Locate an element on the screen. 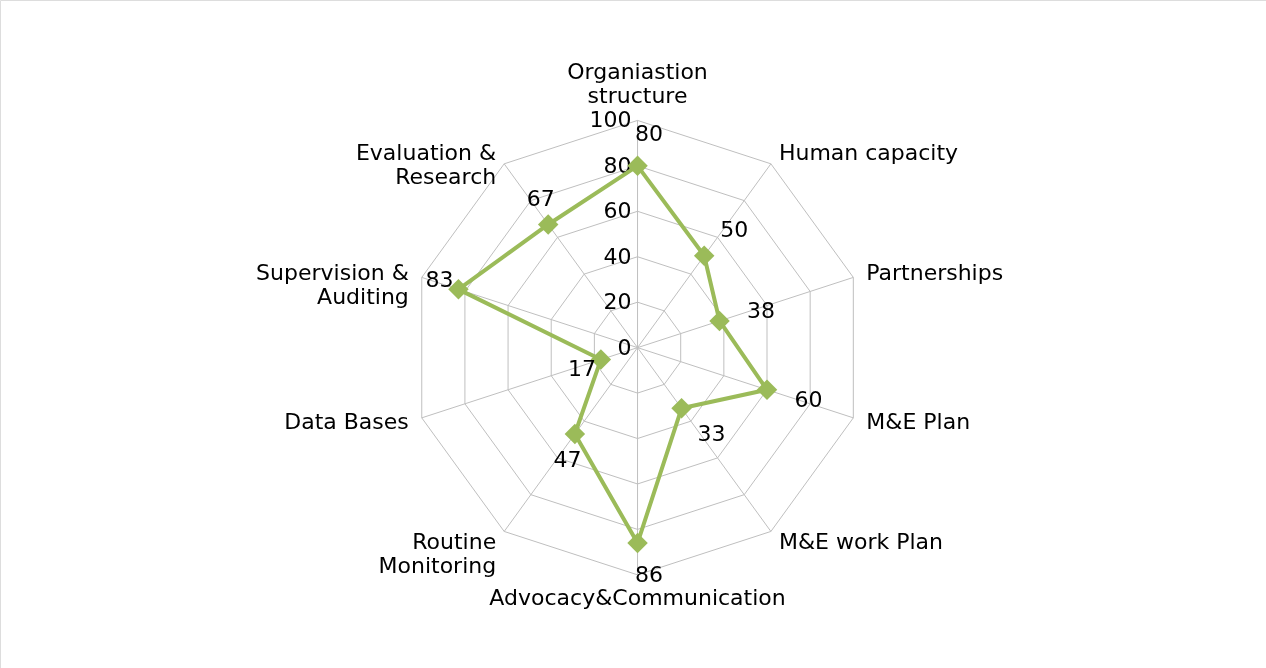 The image size is (1266, 668). spoke-label: M&E work Plan is located at coordinates (860, 542).